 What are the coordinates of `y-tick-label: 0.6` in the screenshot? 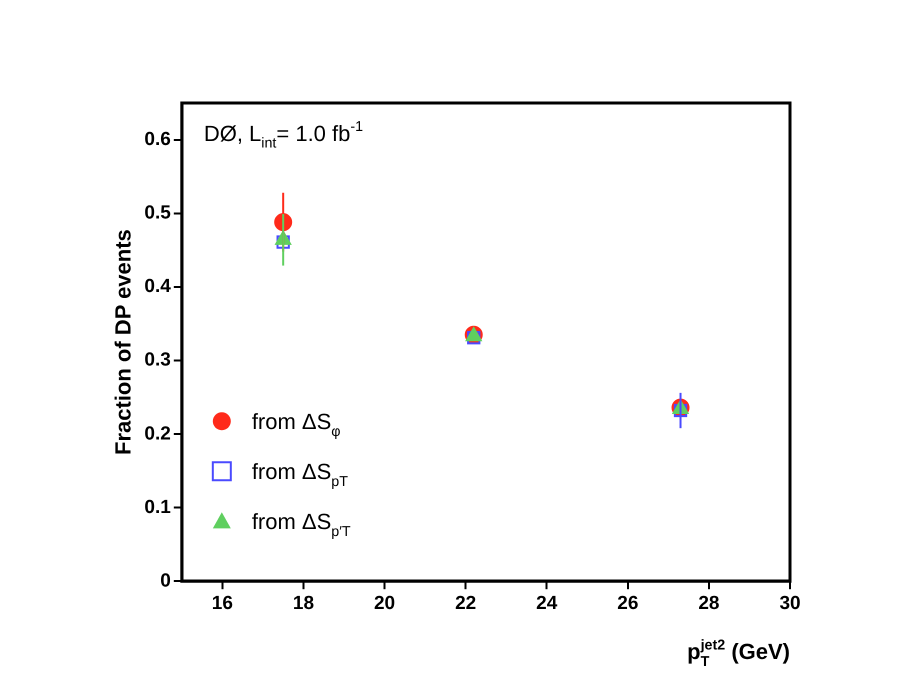 It's located at (157, 139).